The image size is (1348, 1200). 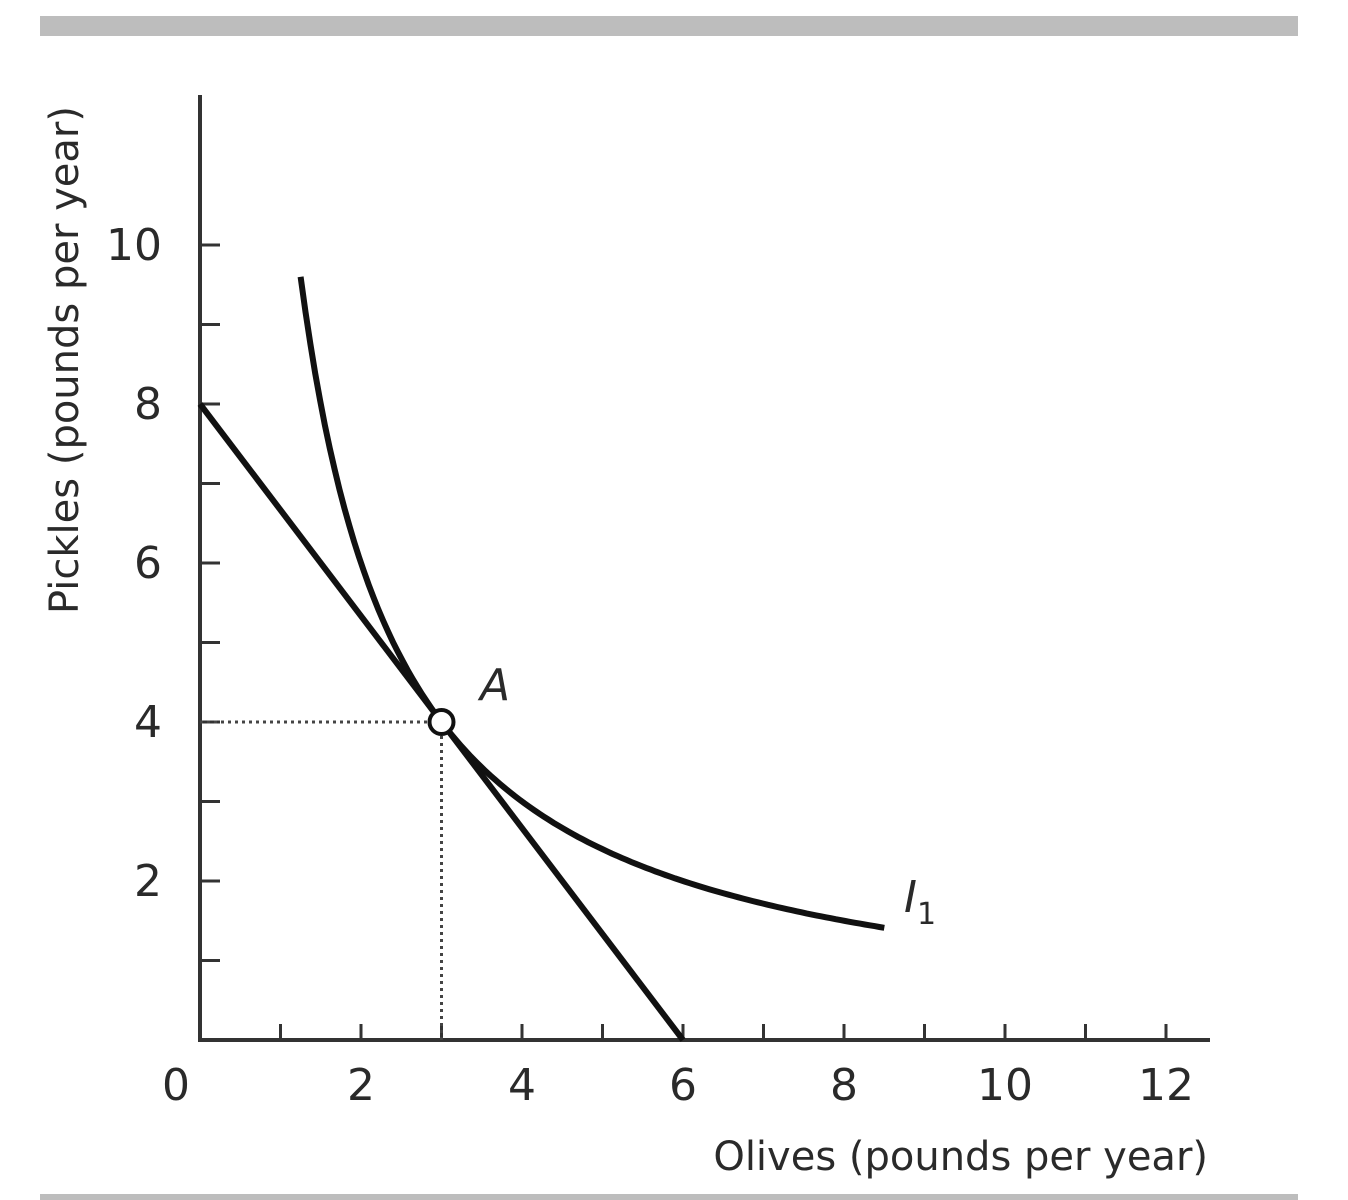 I want to click on y-tick-label-2: 2, so click(x=148, y=881).